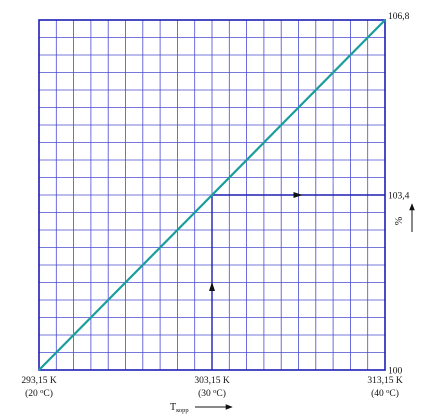  What do you see at coordinates (399, 17) in the screenshot?
I see `y-tick-label: 106,8` at bounding box center [399, 17].